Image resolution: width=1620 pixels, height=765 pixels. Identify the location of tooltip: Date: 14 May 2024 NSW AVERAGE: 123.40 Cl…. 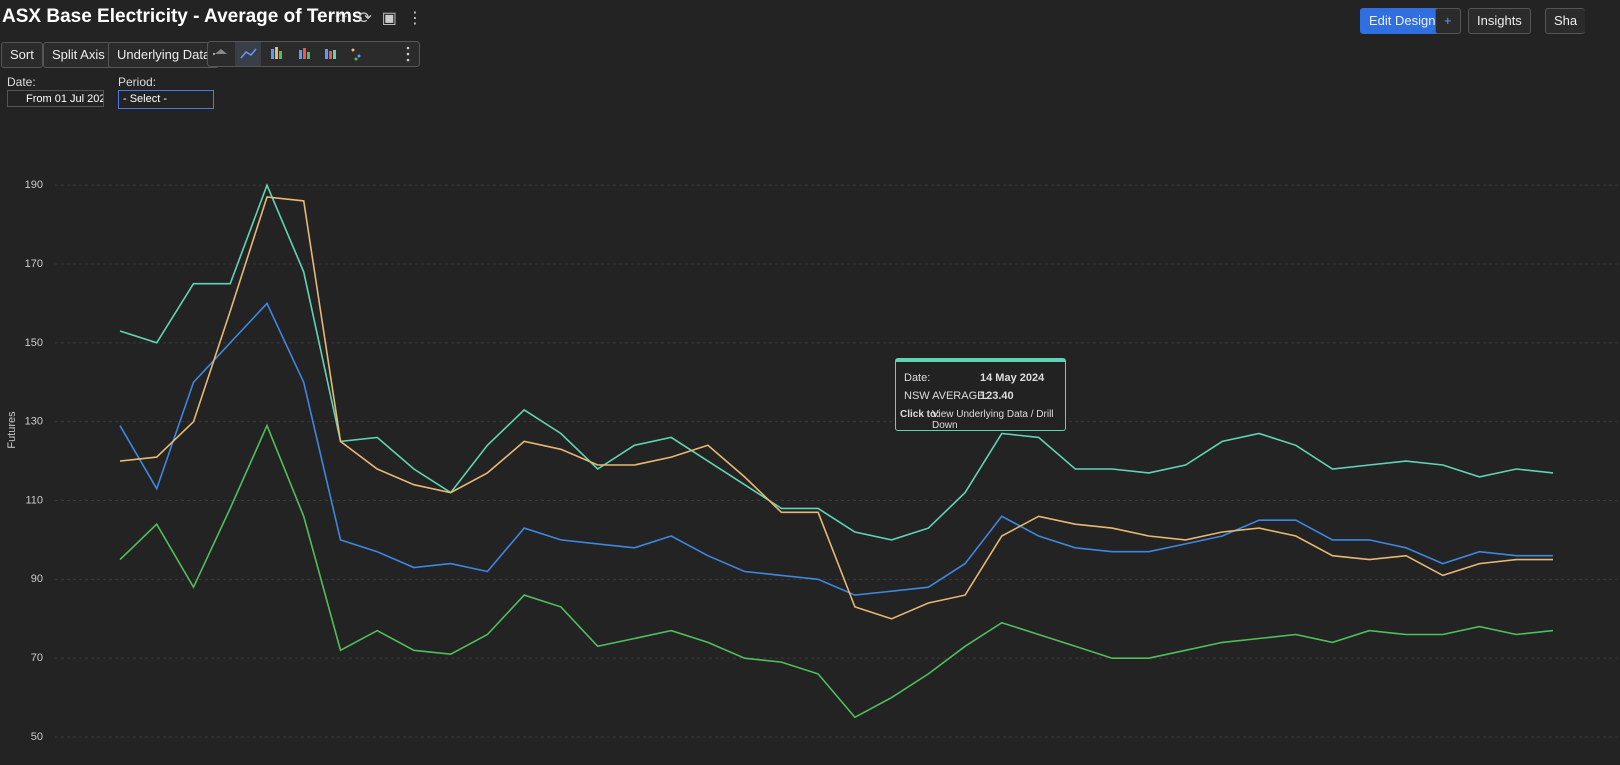
(980, 394).